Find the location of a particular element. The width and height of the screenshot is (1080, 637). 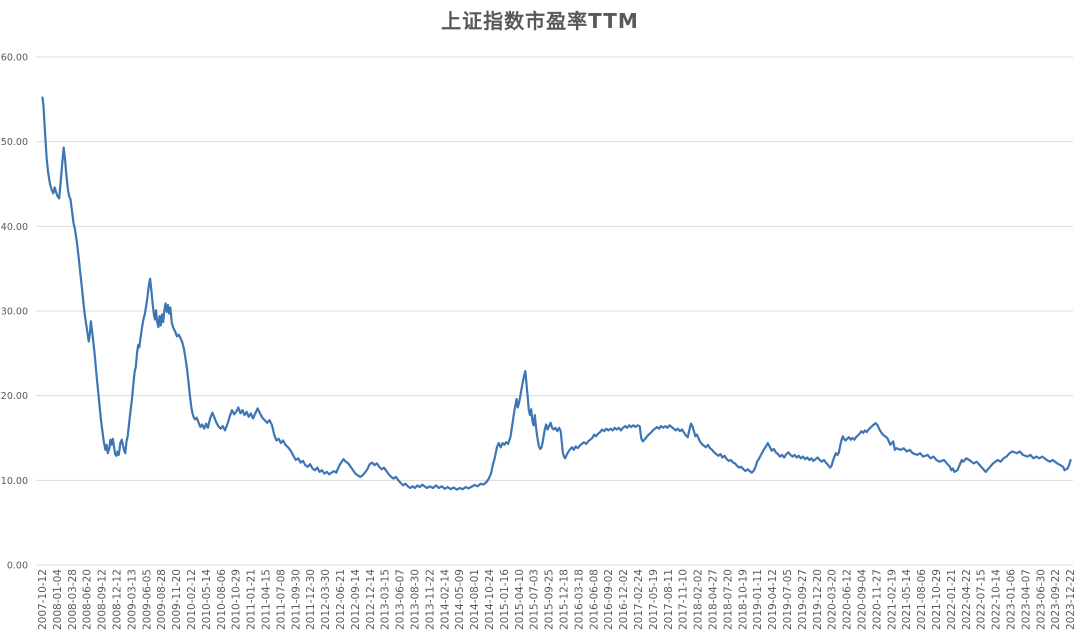

x-axis-label: 2018-02-02 is located at coordinates (699, 599).